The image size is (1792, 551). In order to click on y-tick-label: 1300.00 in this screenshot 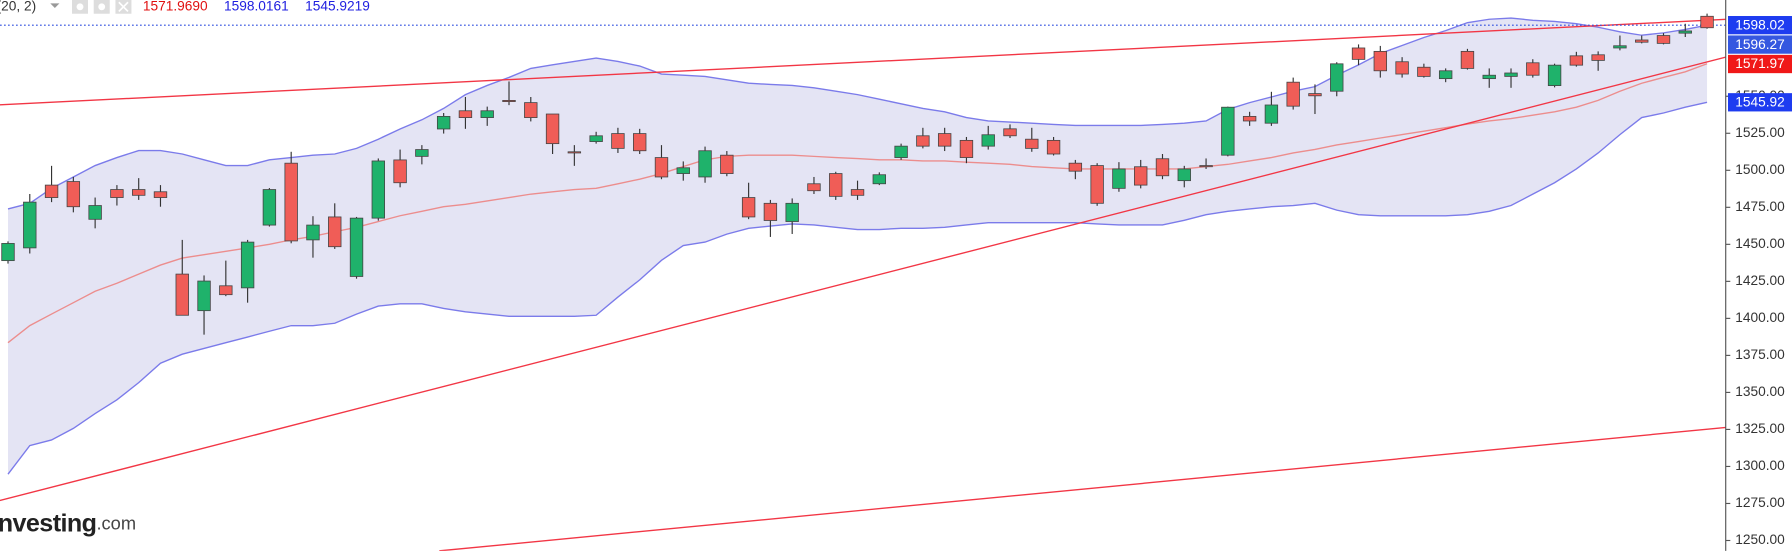, I will do `click(1760, 465)`.